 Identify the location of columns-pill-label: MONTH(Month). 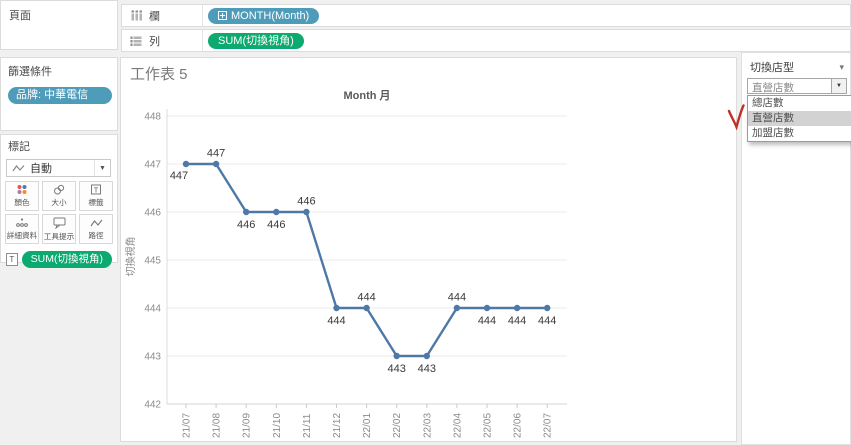
(270, 15).